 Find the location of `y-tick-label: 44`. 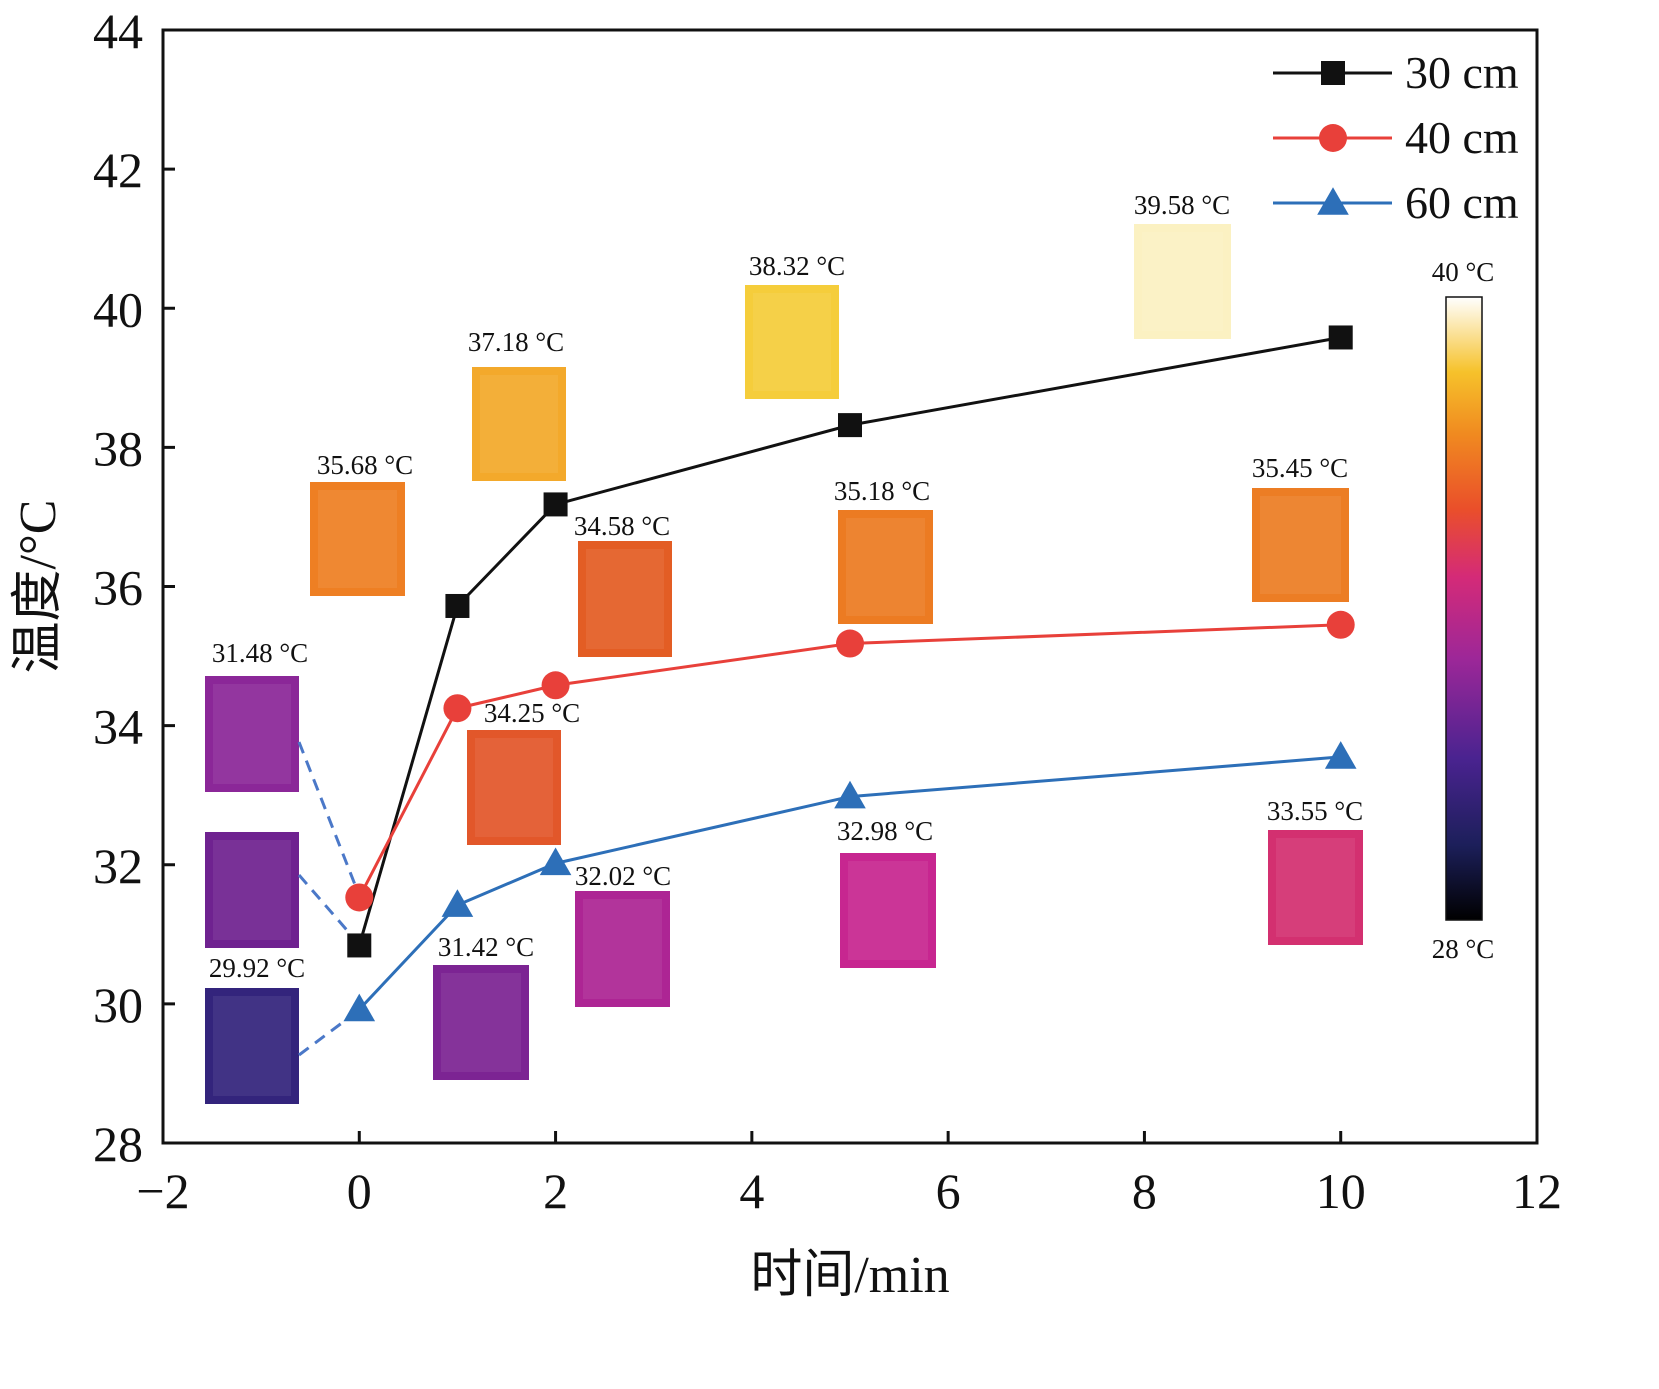

y-tick-label: 44 is located at coordinates (118, 31).